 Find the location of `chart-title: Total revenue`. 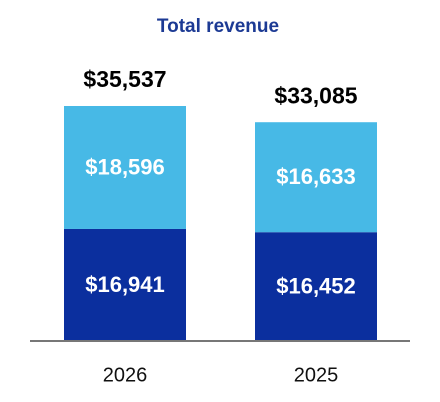

chart-title: Total revenue is located at coordinates (218, 26).